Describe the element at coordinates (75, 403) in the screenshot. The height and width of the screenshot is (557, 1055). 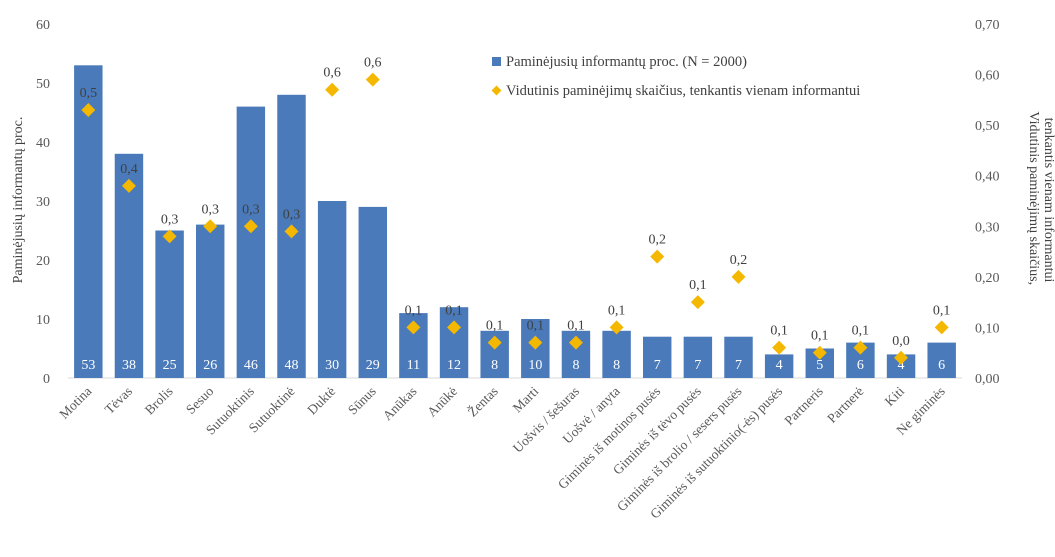
I see `x-tick-label: Motina` at that location.